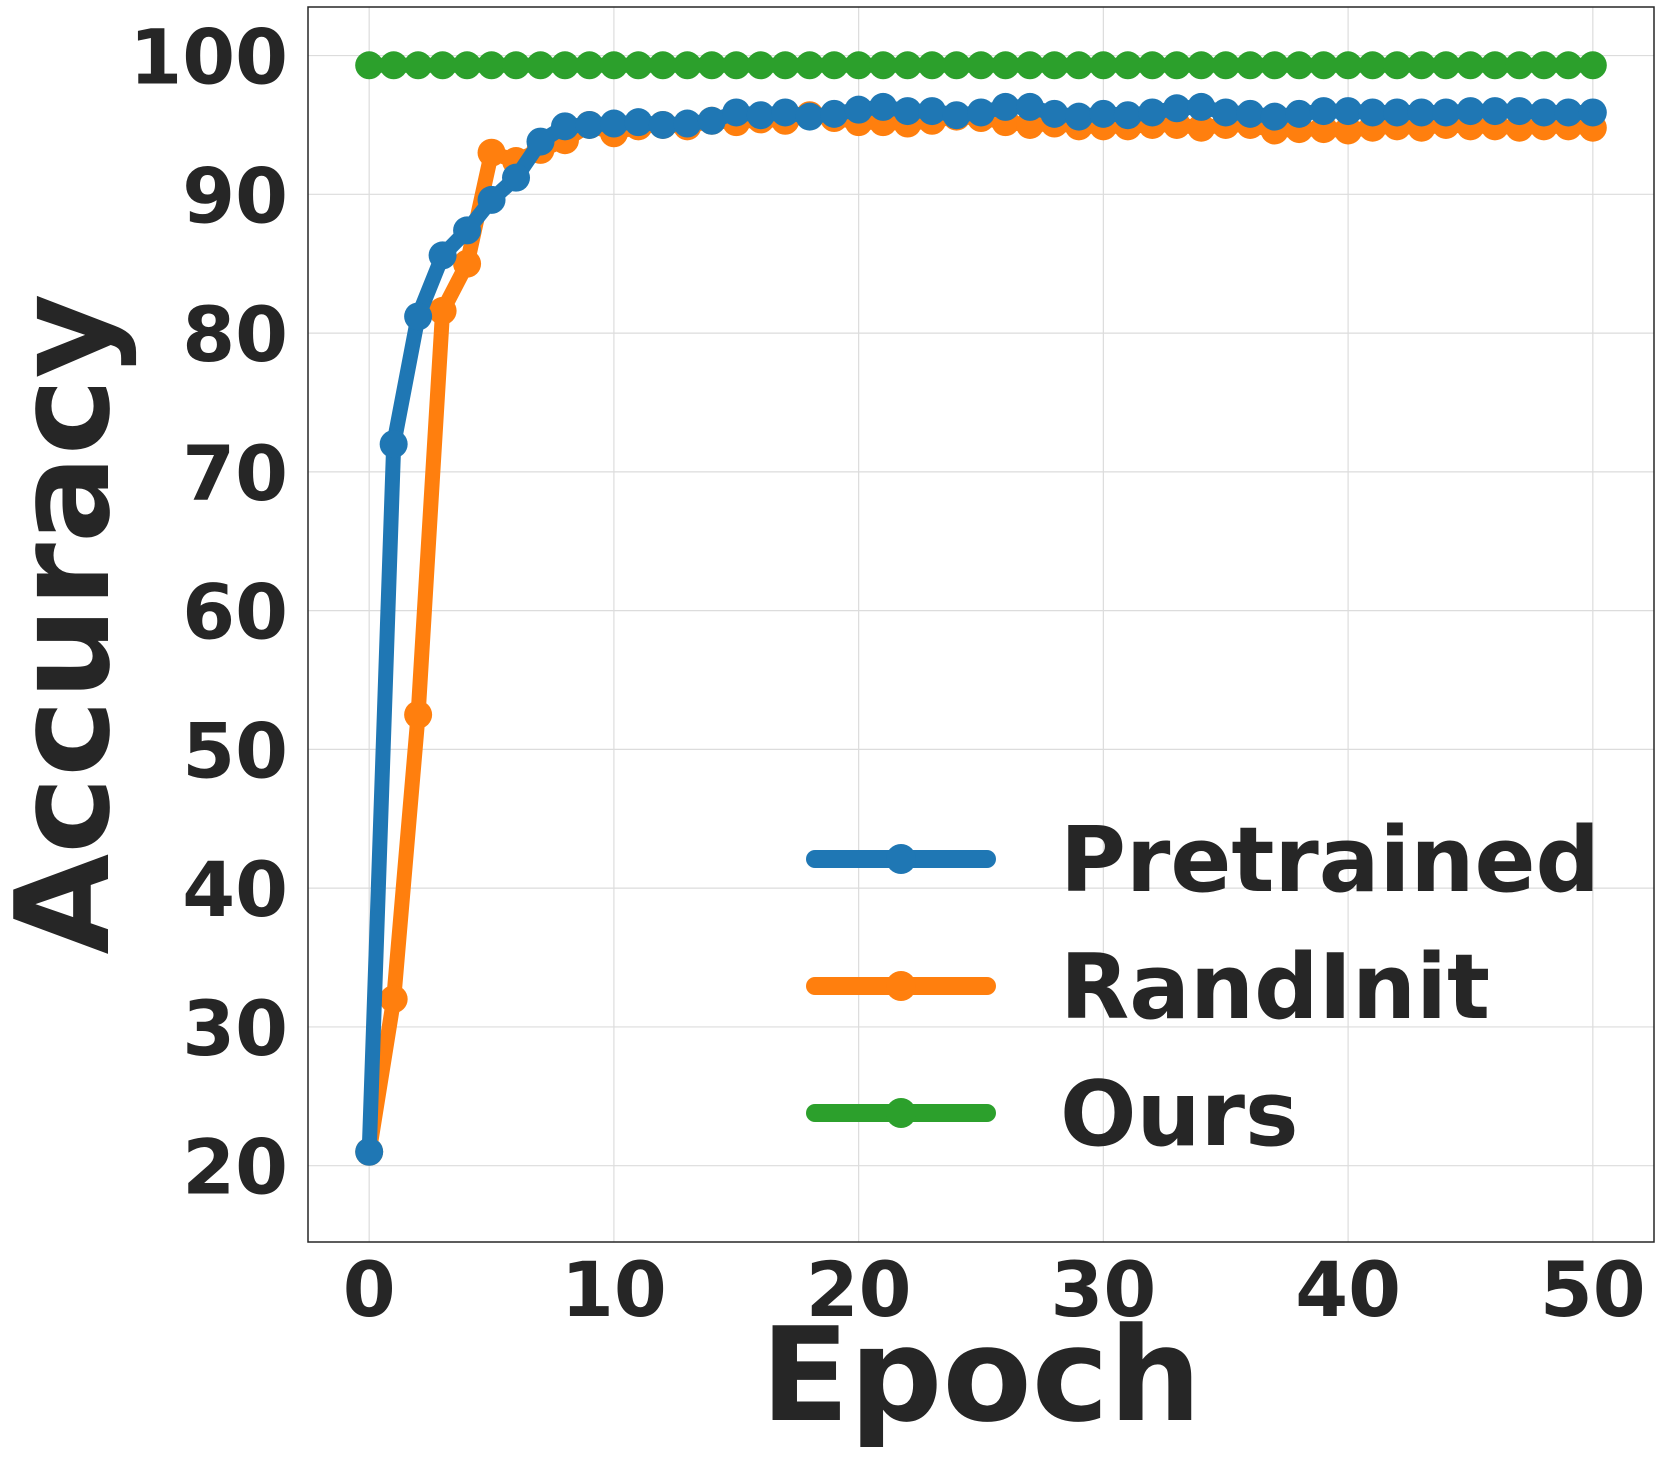 This screenshot has width=1661, height=1458. I want to click on y-tick-label: 80, so click(235, 334).